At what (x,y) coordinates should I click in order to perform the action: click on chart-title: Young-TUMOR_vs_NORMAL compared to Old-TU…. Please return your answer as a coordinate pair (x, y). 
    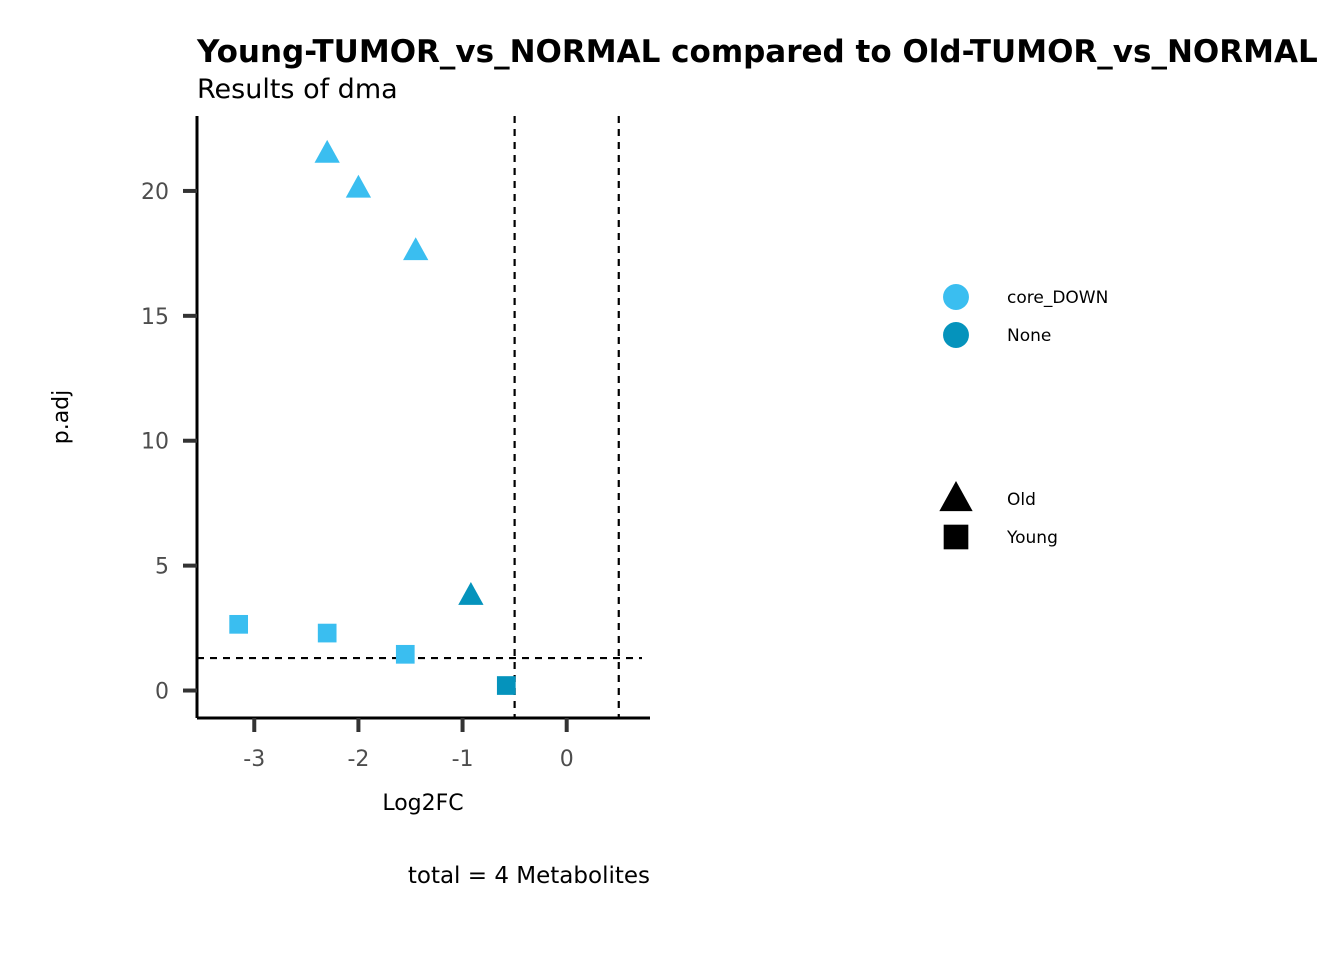
    Looking at the image, I should click on (757, 52).